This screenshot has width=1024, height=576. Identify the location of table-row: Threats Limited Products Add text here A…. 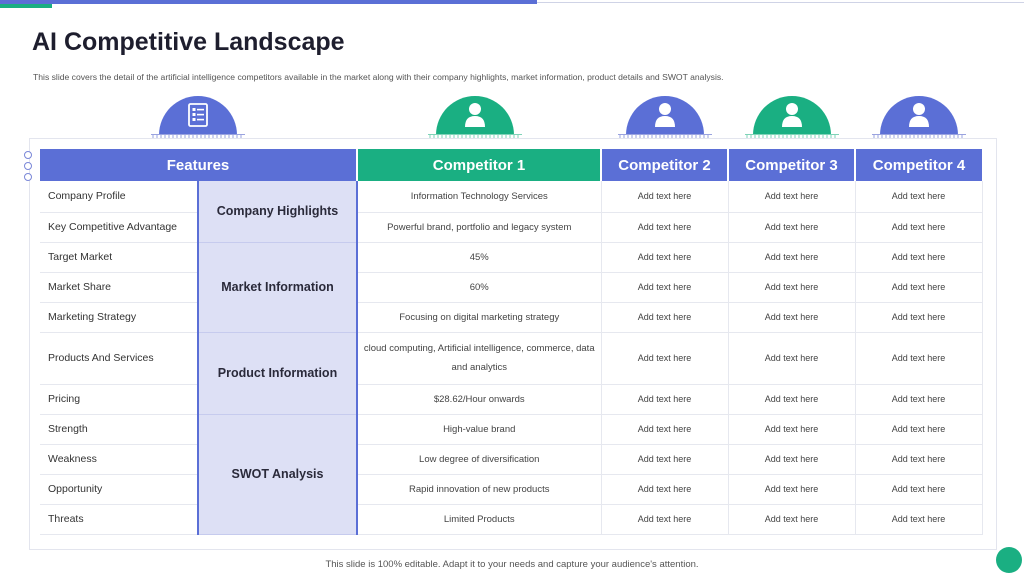
(511, 519).